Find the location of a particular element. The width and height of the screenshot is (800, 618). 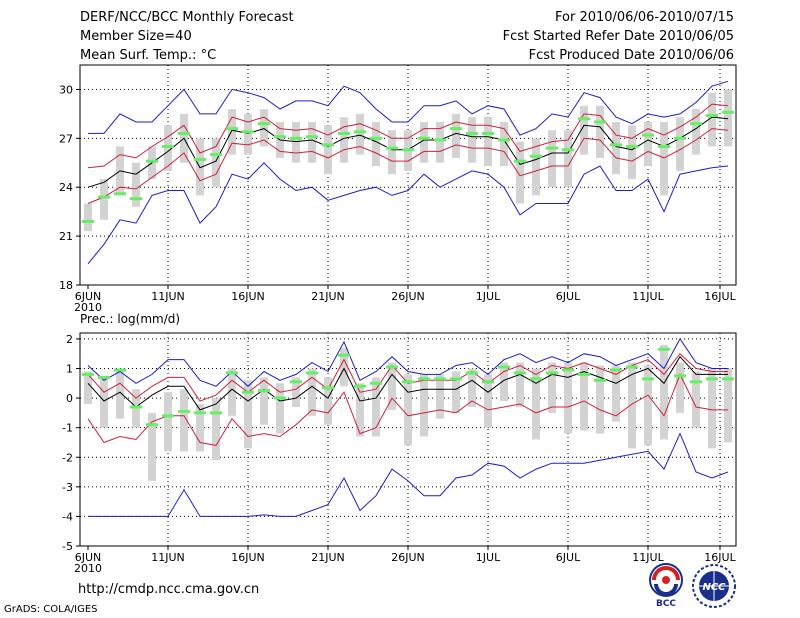

temperature-xtick-label-0: 6JUN is located at coordinates (88, 296).